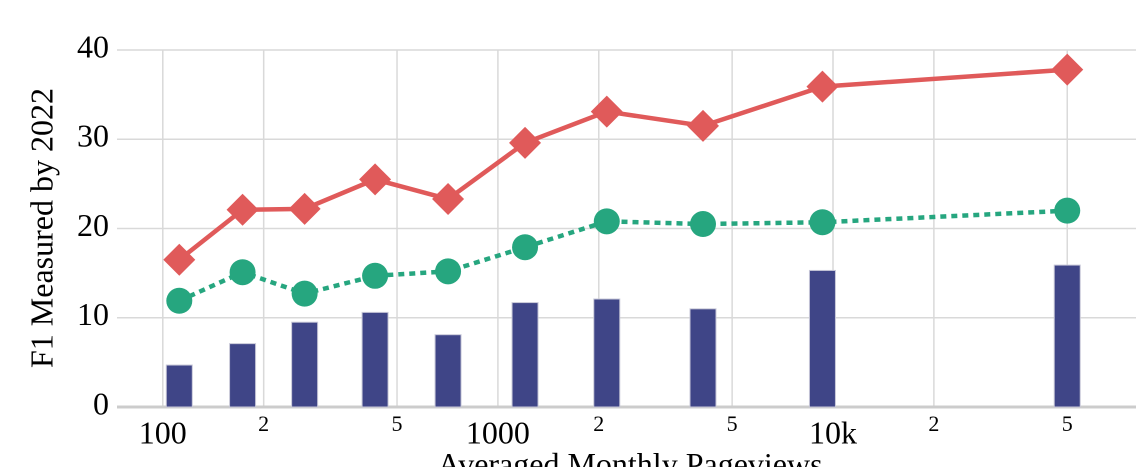 The image size is (1136, 467). I want to click on y-tick-label: 0, so click(101, 403).